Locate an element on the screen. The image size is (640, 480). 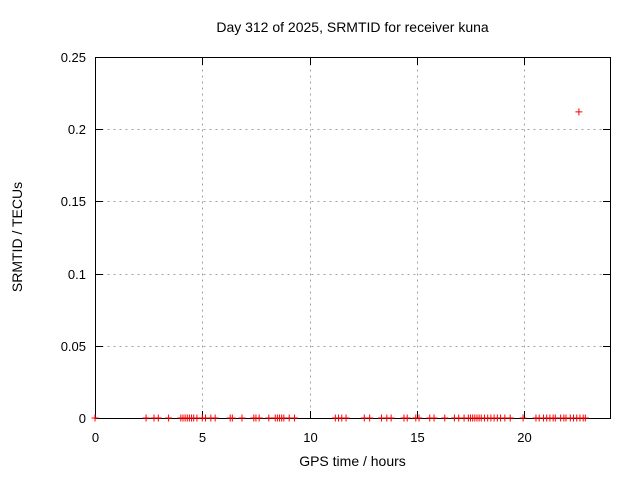
x-tick-label: 5 is located at coordinates (202, 437).